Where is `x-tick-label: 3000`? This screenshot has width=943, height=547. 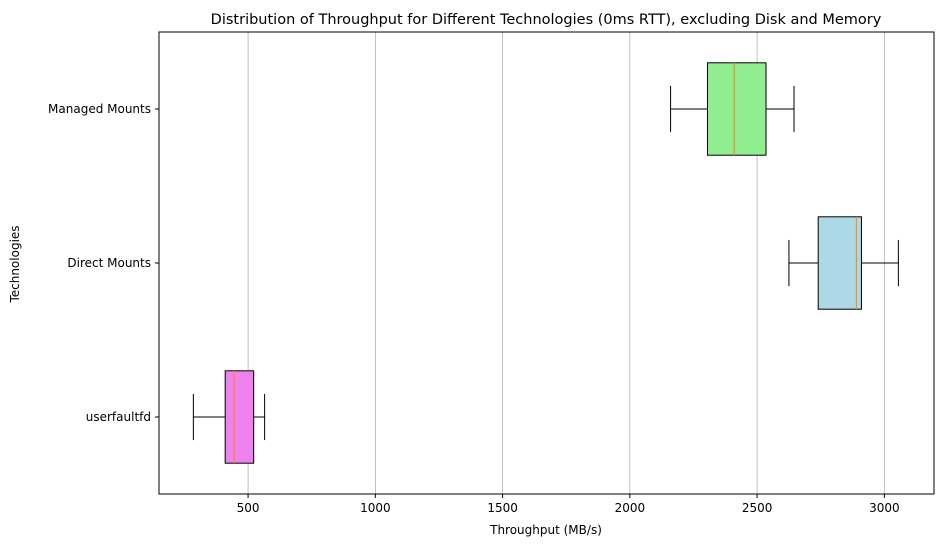
x-tick-label: 3000 is located at coordinates (884, 508).